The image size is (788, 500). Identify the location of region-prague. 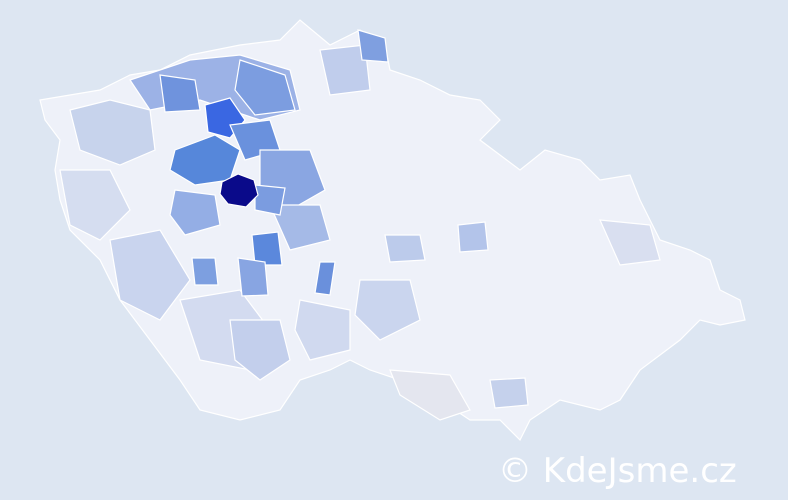
(239, 190).